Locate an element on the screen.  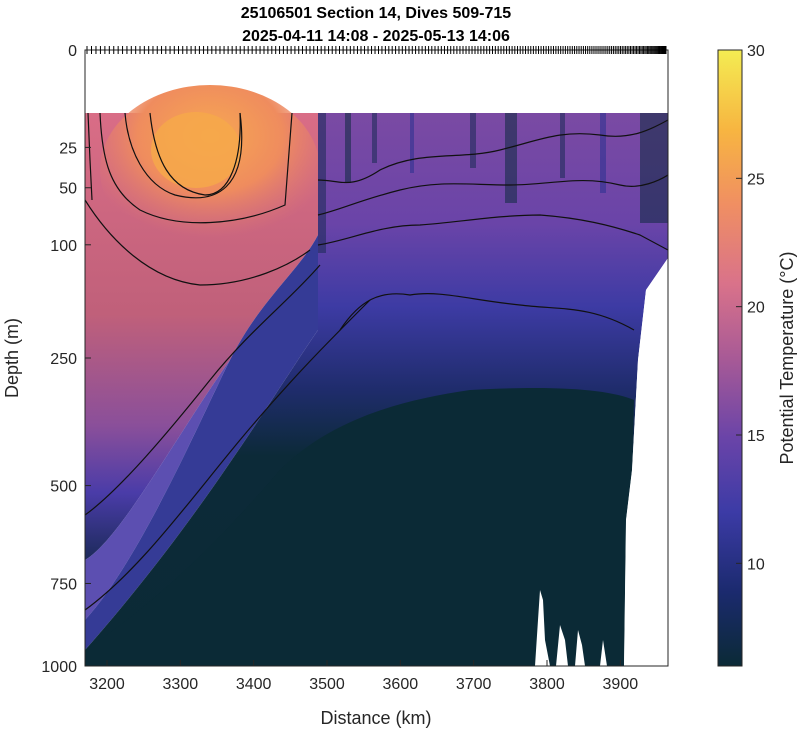
y-tick-label: 0 is located at coordinates (72, 51).